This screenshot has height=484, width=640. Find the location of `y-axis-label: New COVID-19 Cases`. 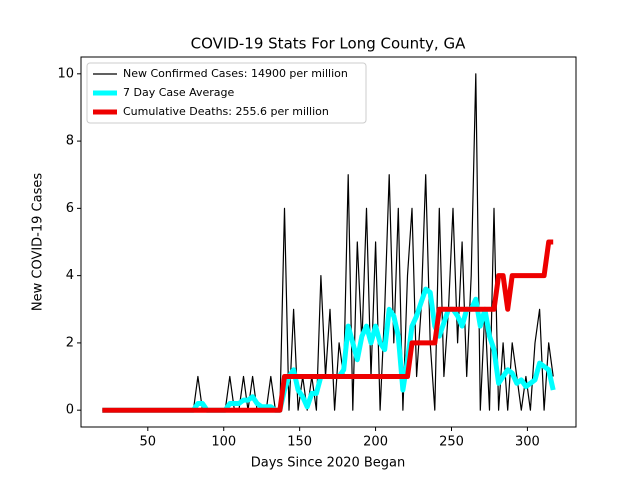

y-axis-label: New COVID-19 Cases is located at coordinates (38, 242).